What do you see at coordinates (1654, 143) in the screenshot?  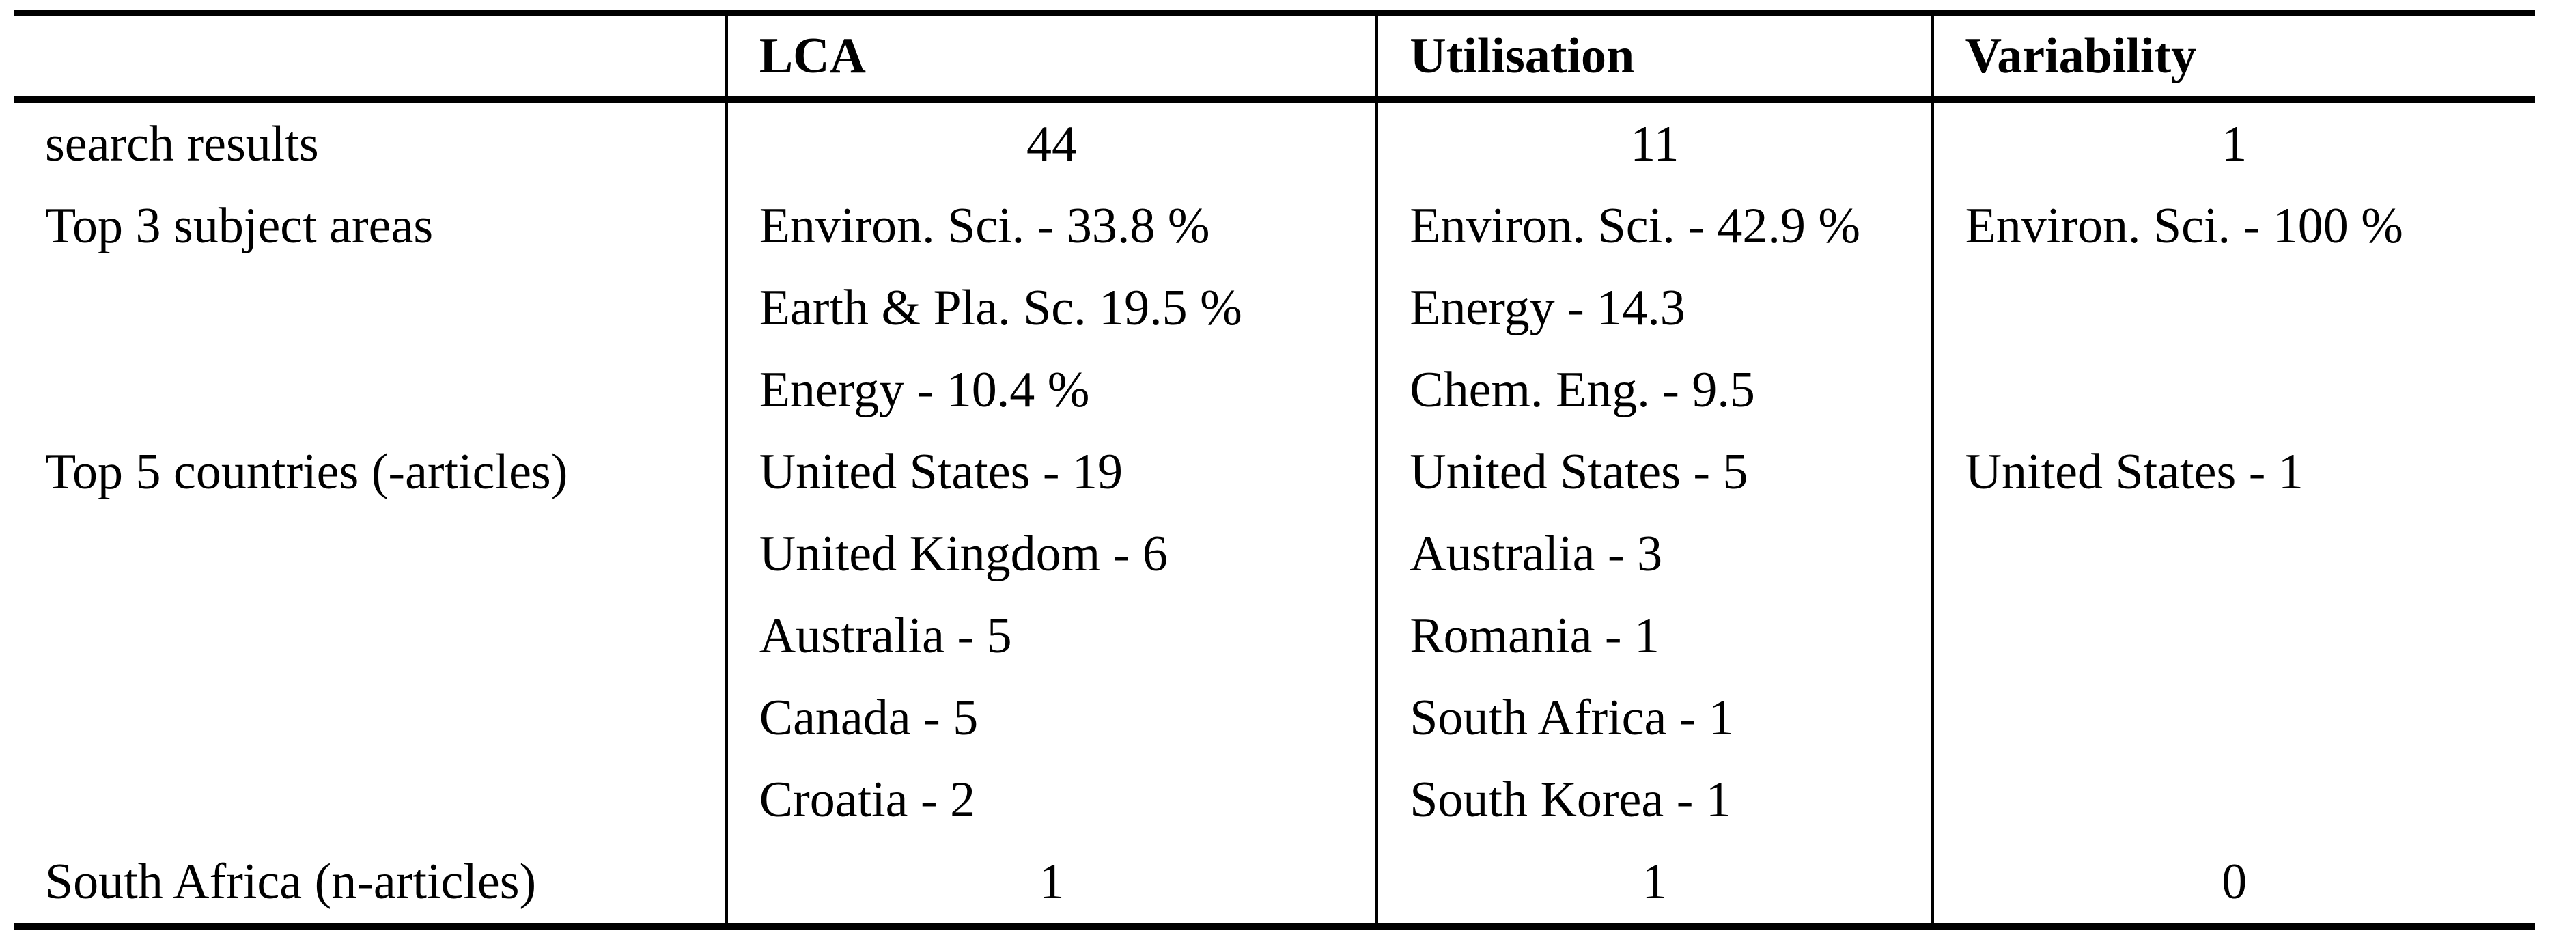 I see `data-cell: 11` at bounding box center [1654, 143].